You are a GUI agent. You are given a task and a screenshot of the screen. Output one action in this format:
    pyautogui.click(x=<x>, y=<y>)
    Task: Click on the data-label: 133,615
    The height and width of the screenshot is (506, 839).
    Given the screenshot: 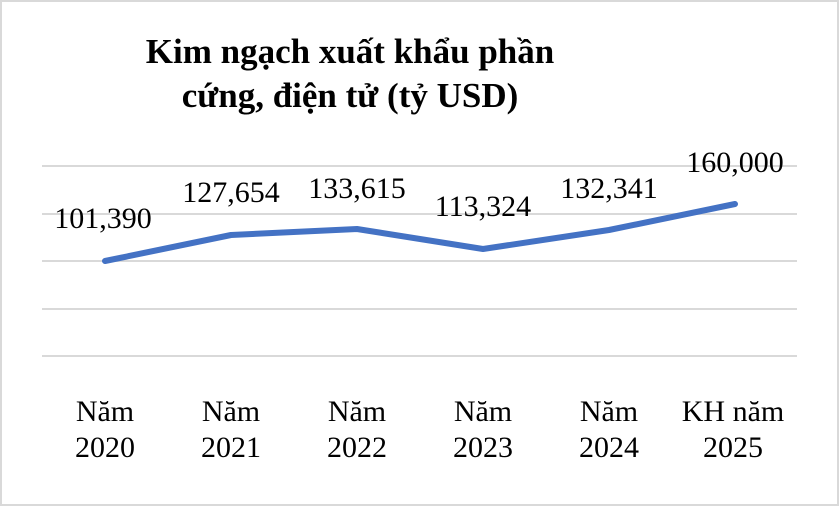 What is the action you would take?
    pyautogui.click(x=357, y=188)
    